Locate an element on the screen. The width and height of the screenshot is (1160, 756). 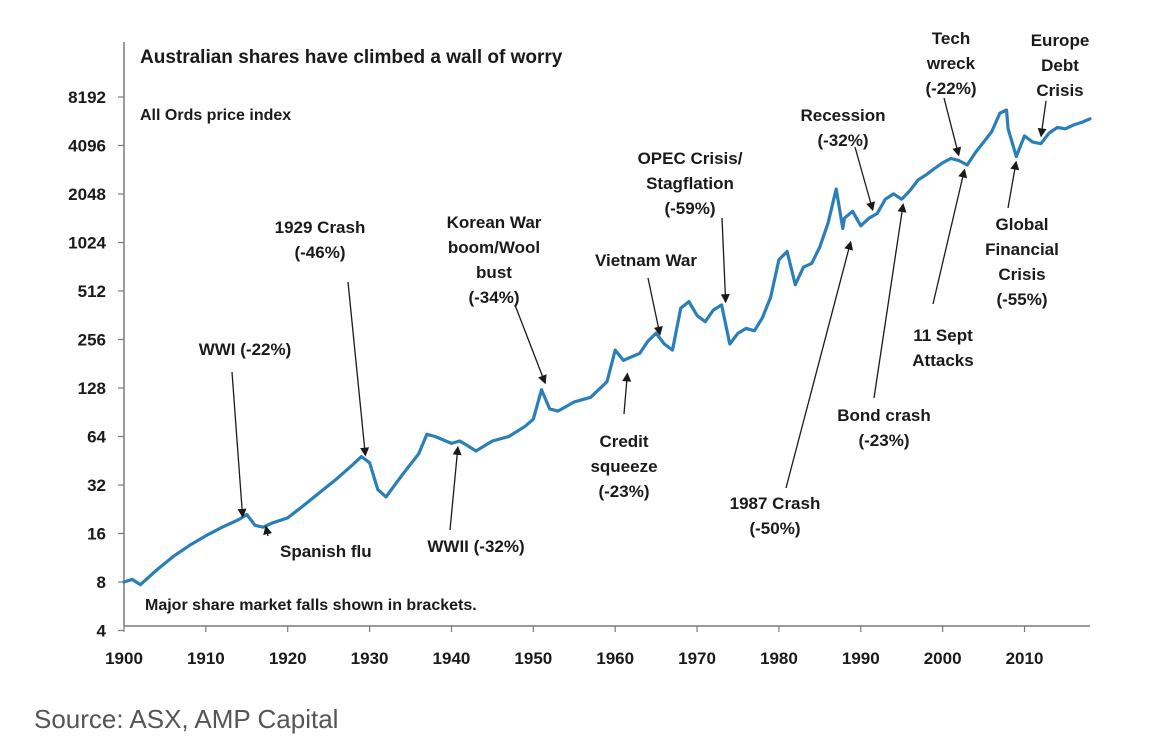
y-tick-label: 4 is located at coordinates (102, 631).